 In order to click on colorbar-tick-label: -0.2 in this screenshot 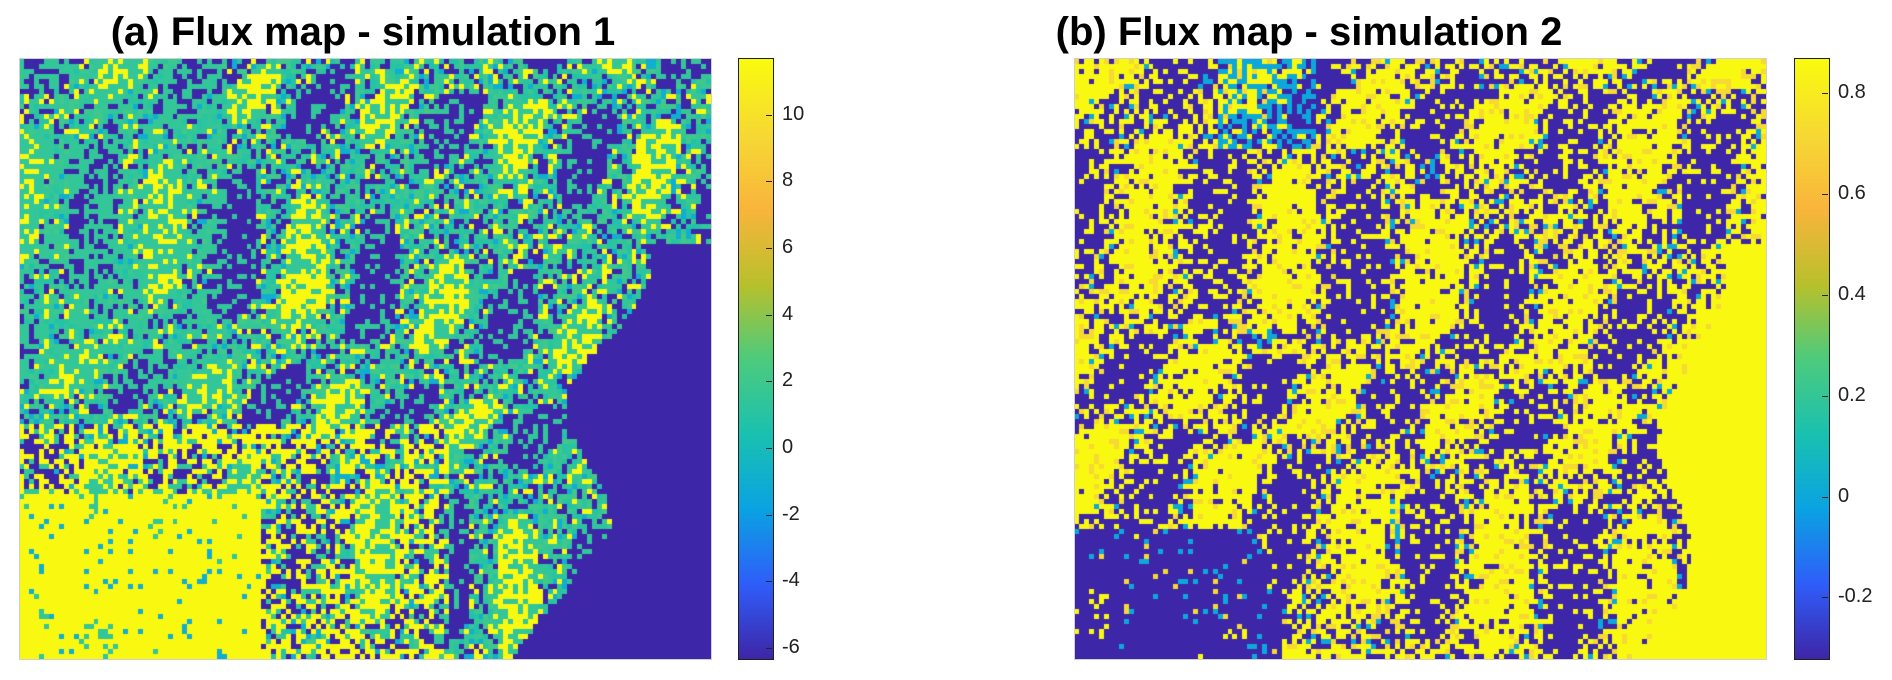, I will do `click(1855, 596)`.